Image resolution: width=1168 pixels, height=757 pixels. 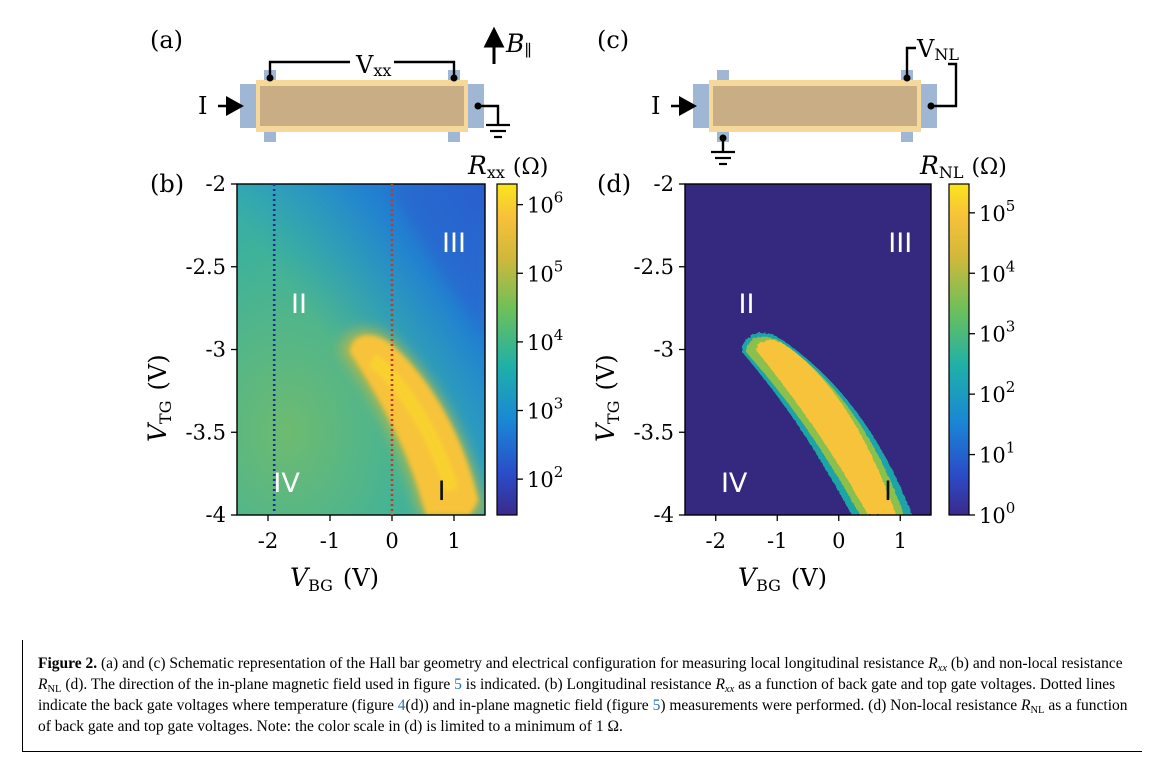 What do you see at coordinates (607, 398) in the screenshot?
I see `y-axis-label-d: VTG(V)` at bounding box center [607, 398].